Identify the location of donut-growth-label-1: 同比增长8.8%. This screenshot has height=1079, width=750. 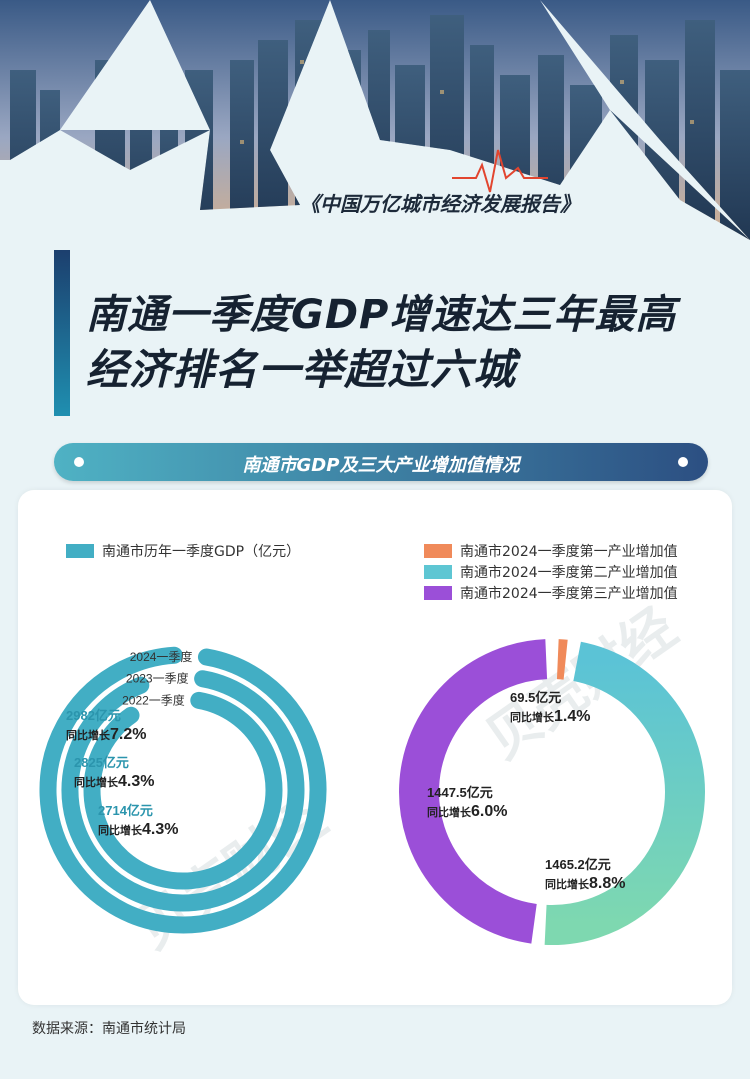
(585, 883).